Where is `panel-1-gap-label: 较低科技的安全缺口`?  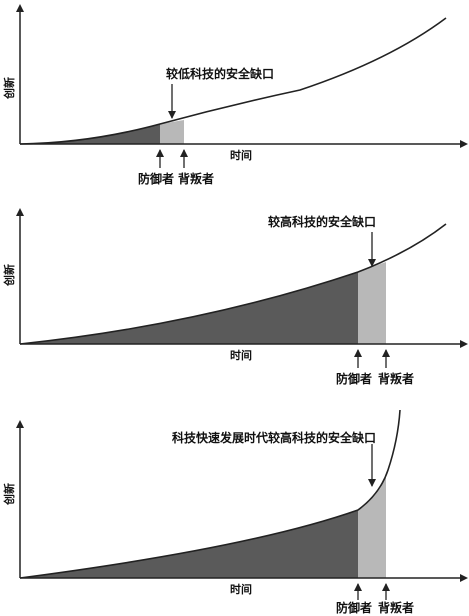
panel-1-gap-label: 较低科技的安全缺口 is located at coordinates (220, 73).